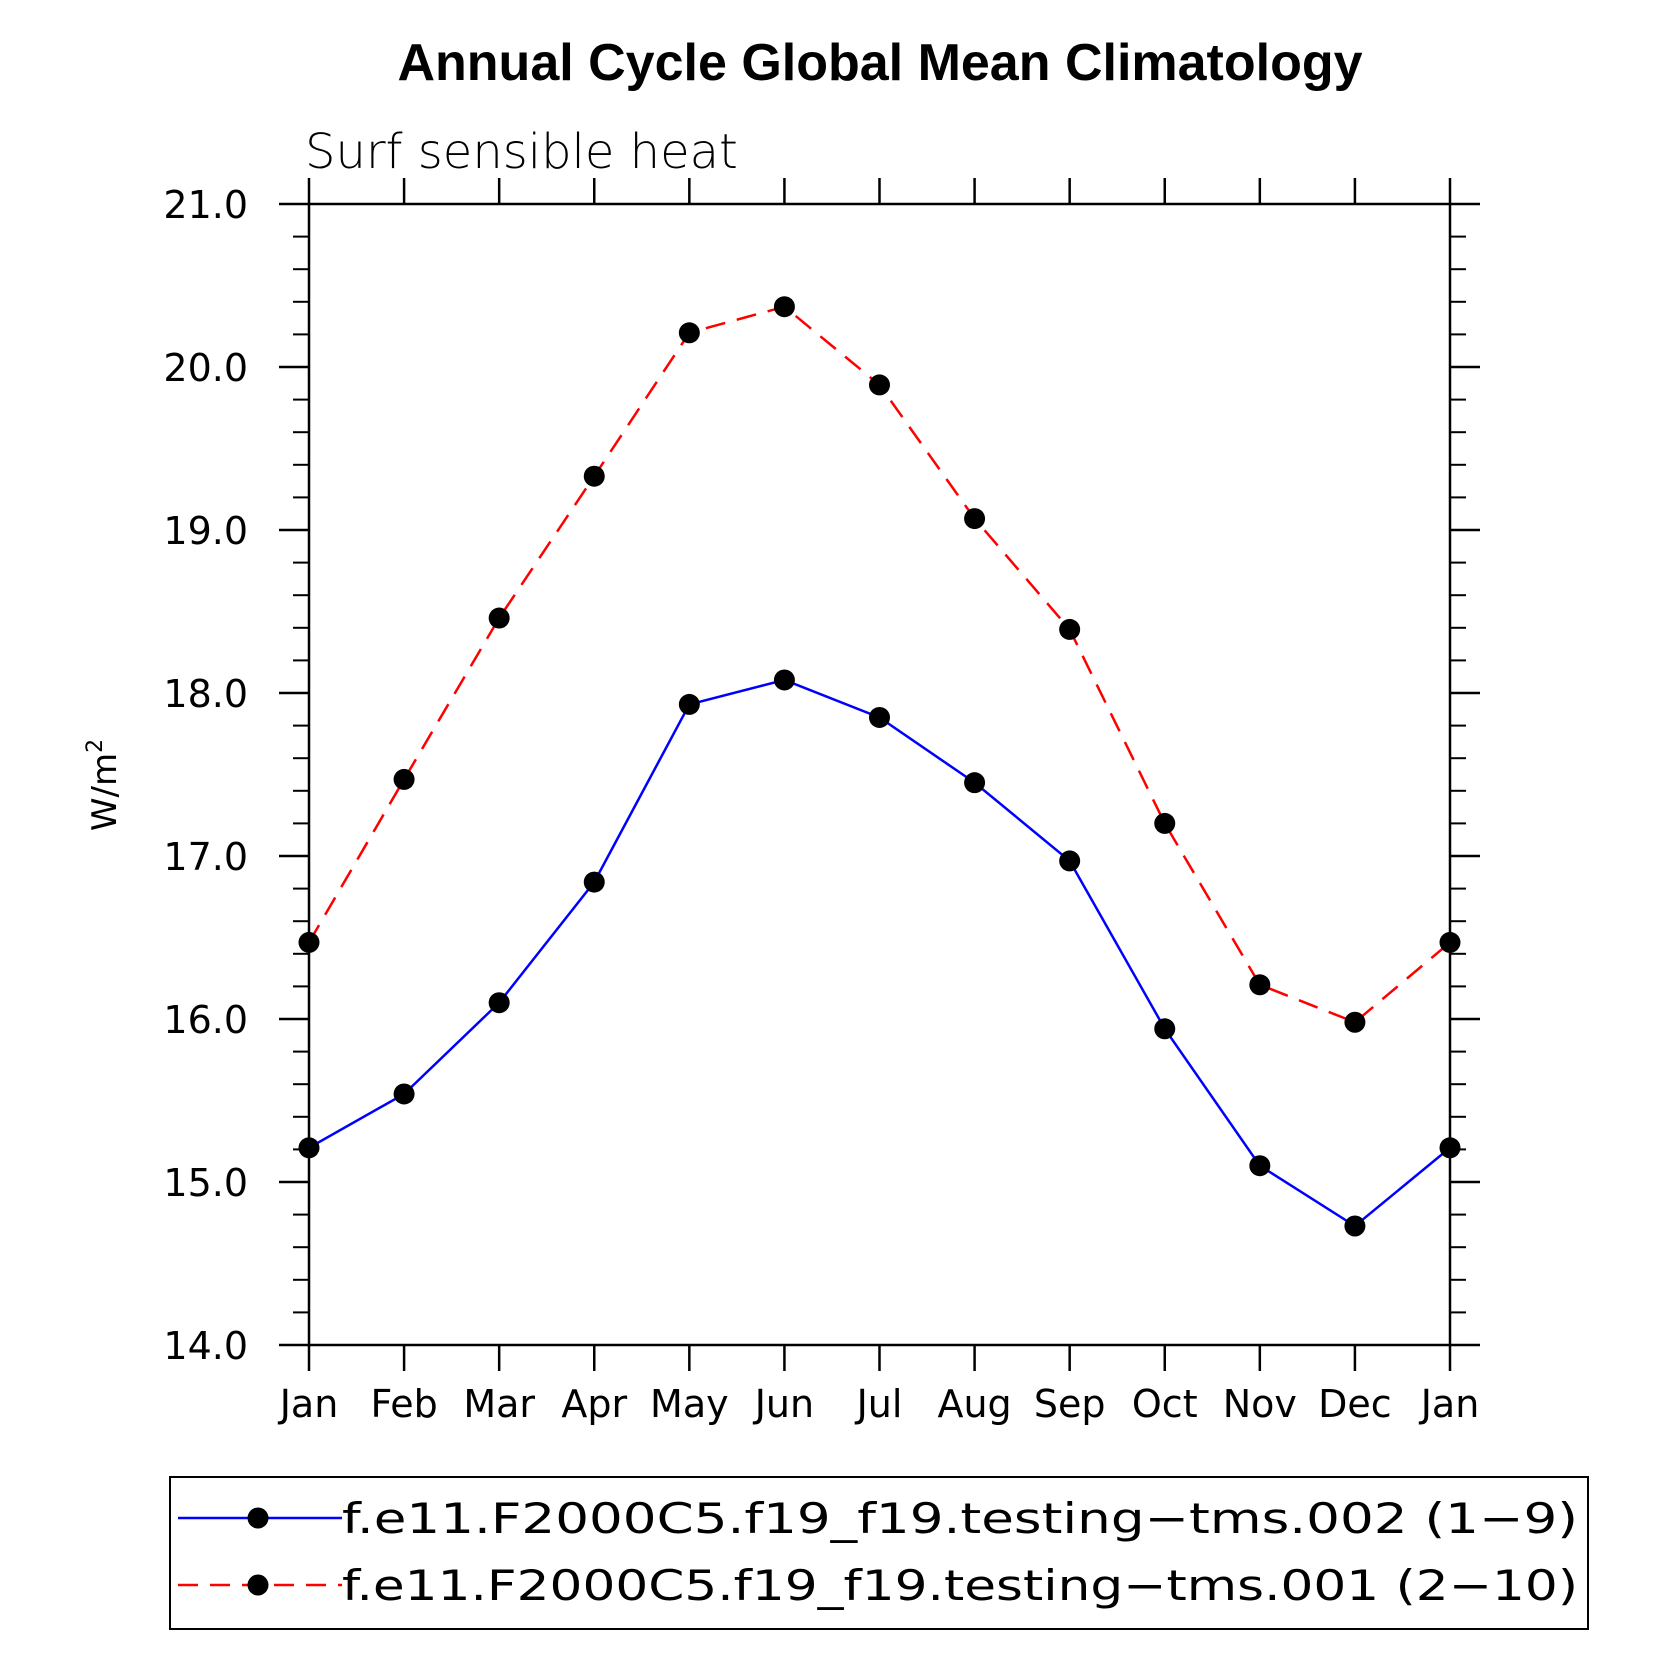 This screenshot has width=1658, height=1663. I want to click on y-tick-label: 17.0, so click(205, 857).